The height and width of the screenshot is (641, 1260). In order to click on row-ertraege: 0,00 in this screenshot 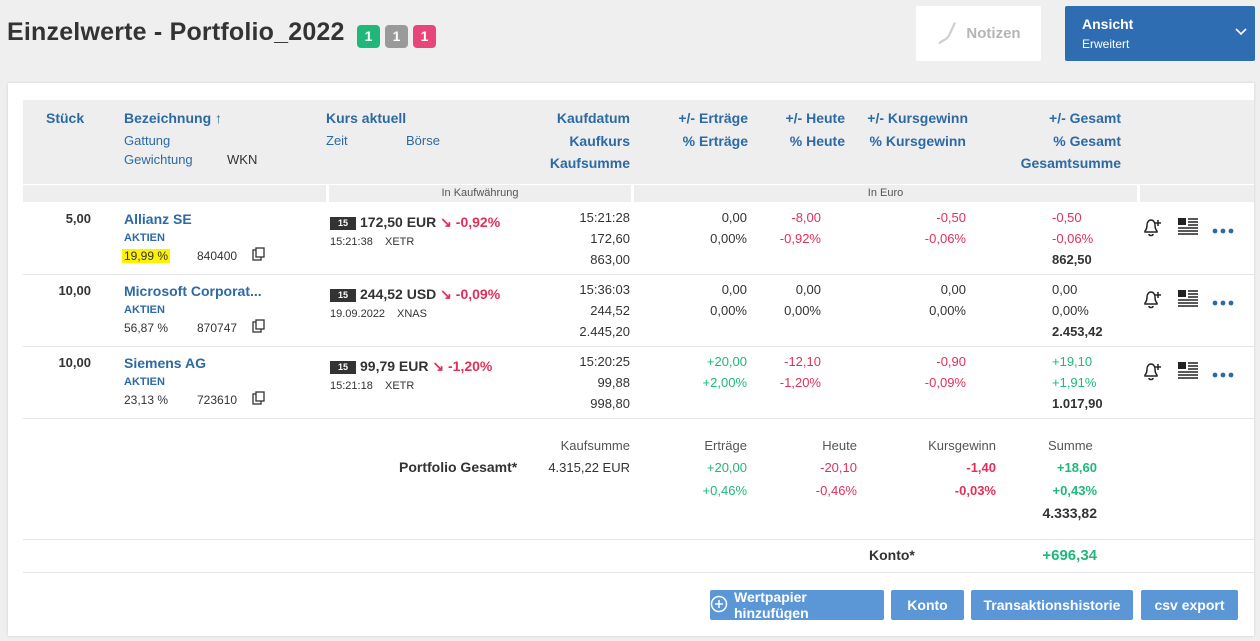, I will do `click(734, 217)`.